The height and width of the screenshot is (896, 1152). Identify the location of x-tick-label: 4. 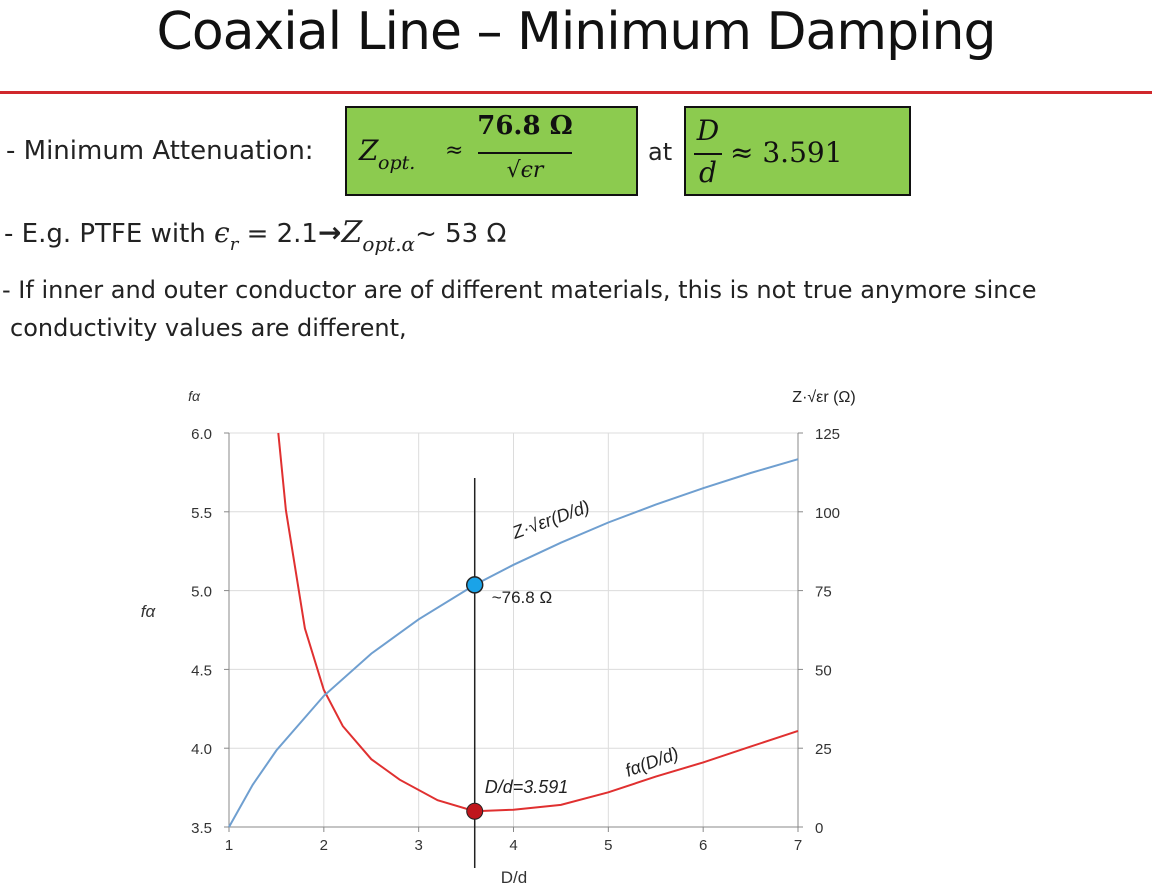
(513, 845).